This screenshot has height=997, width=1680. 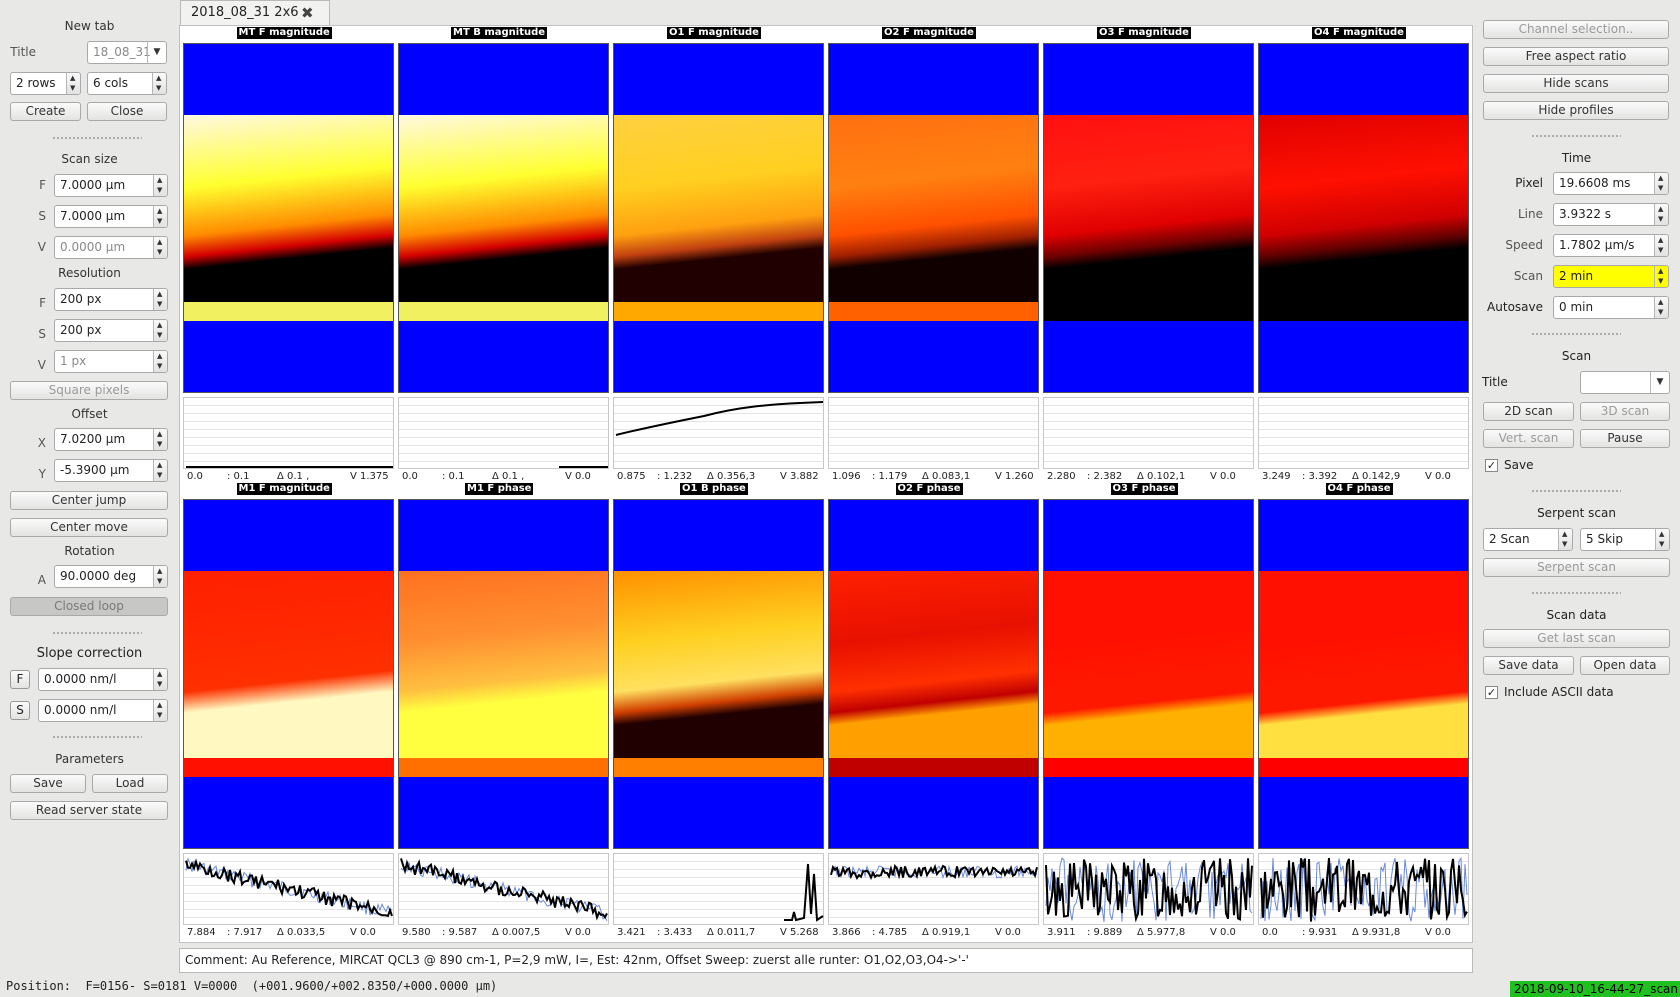 I want to click on free-aspect-ratio-button: Free aspect ratio, so click(x=1576, y=56).